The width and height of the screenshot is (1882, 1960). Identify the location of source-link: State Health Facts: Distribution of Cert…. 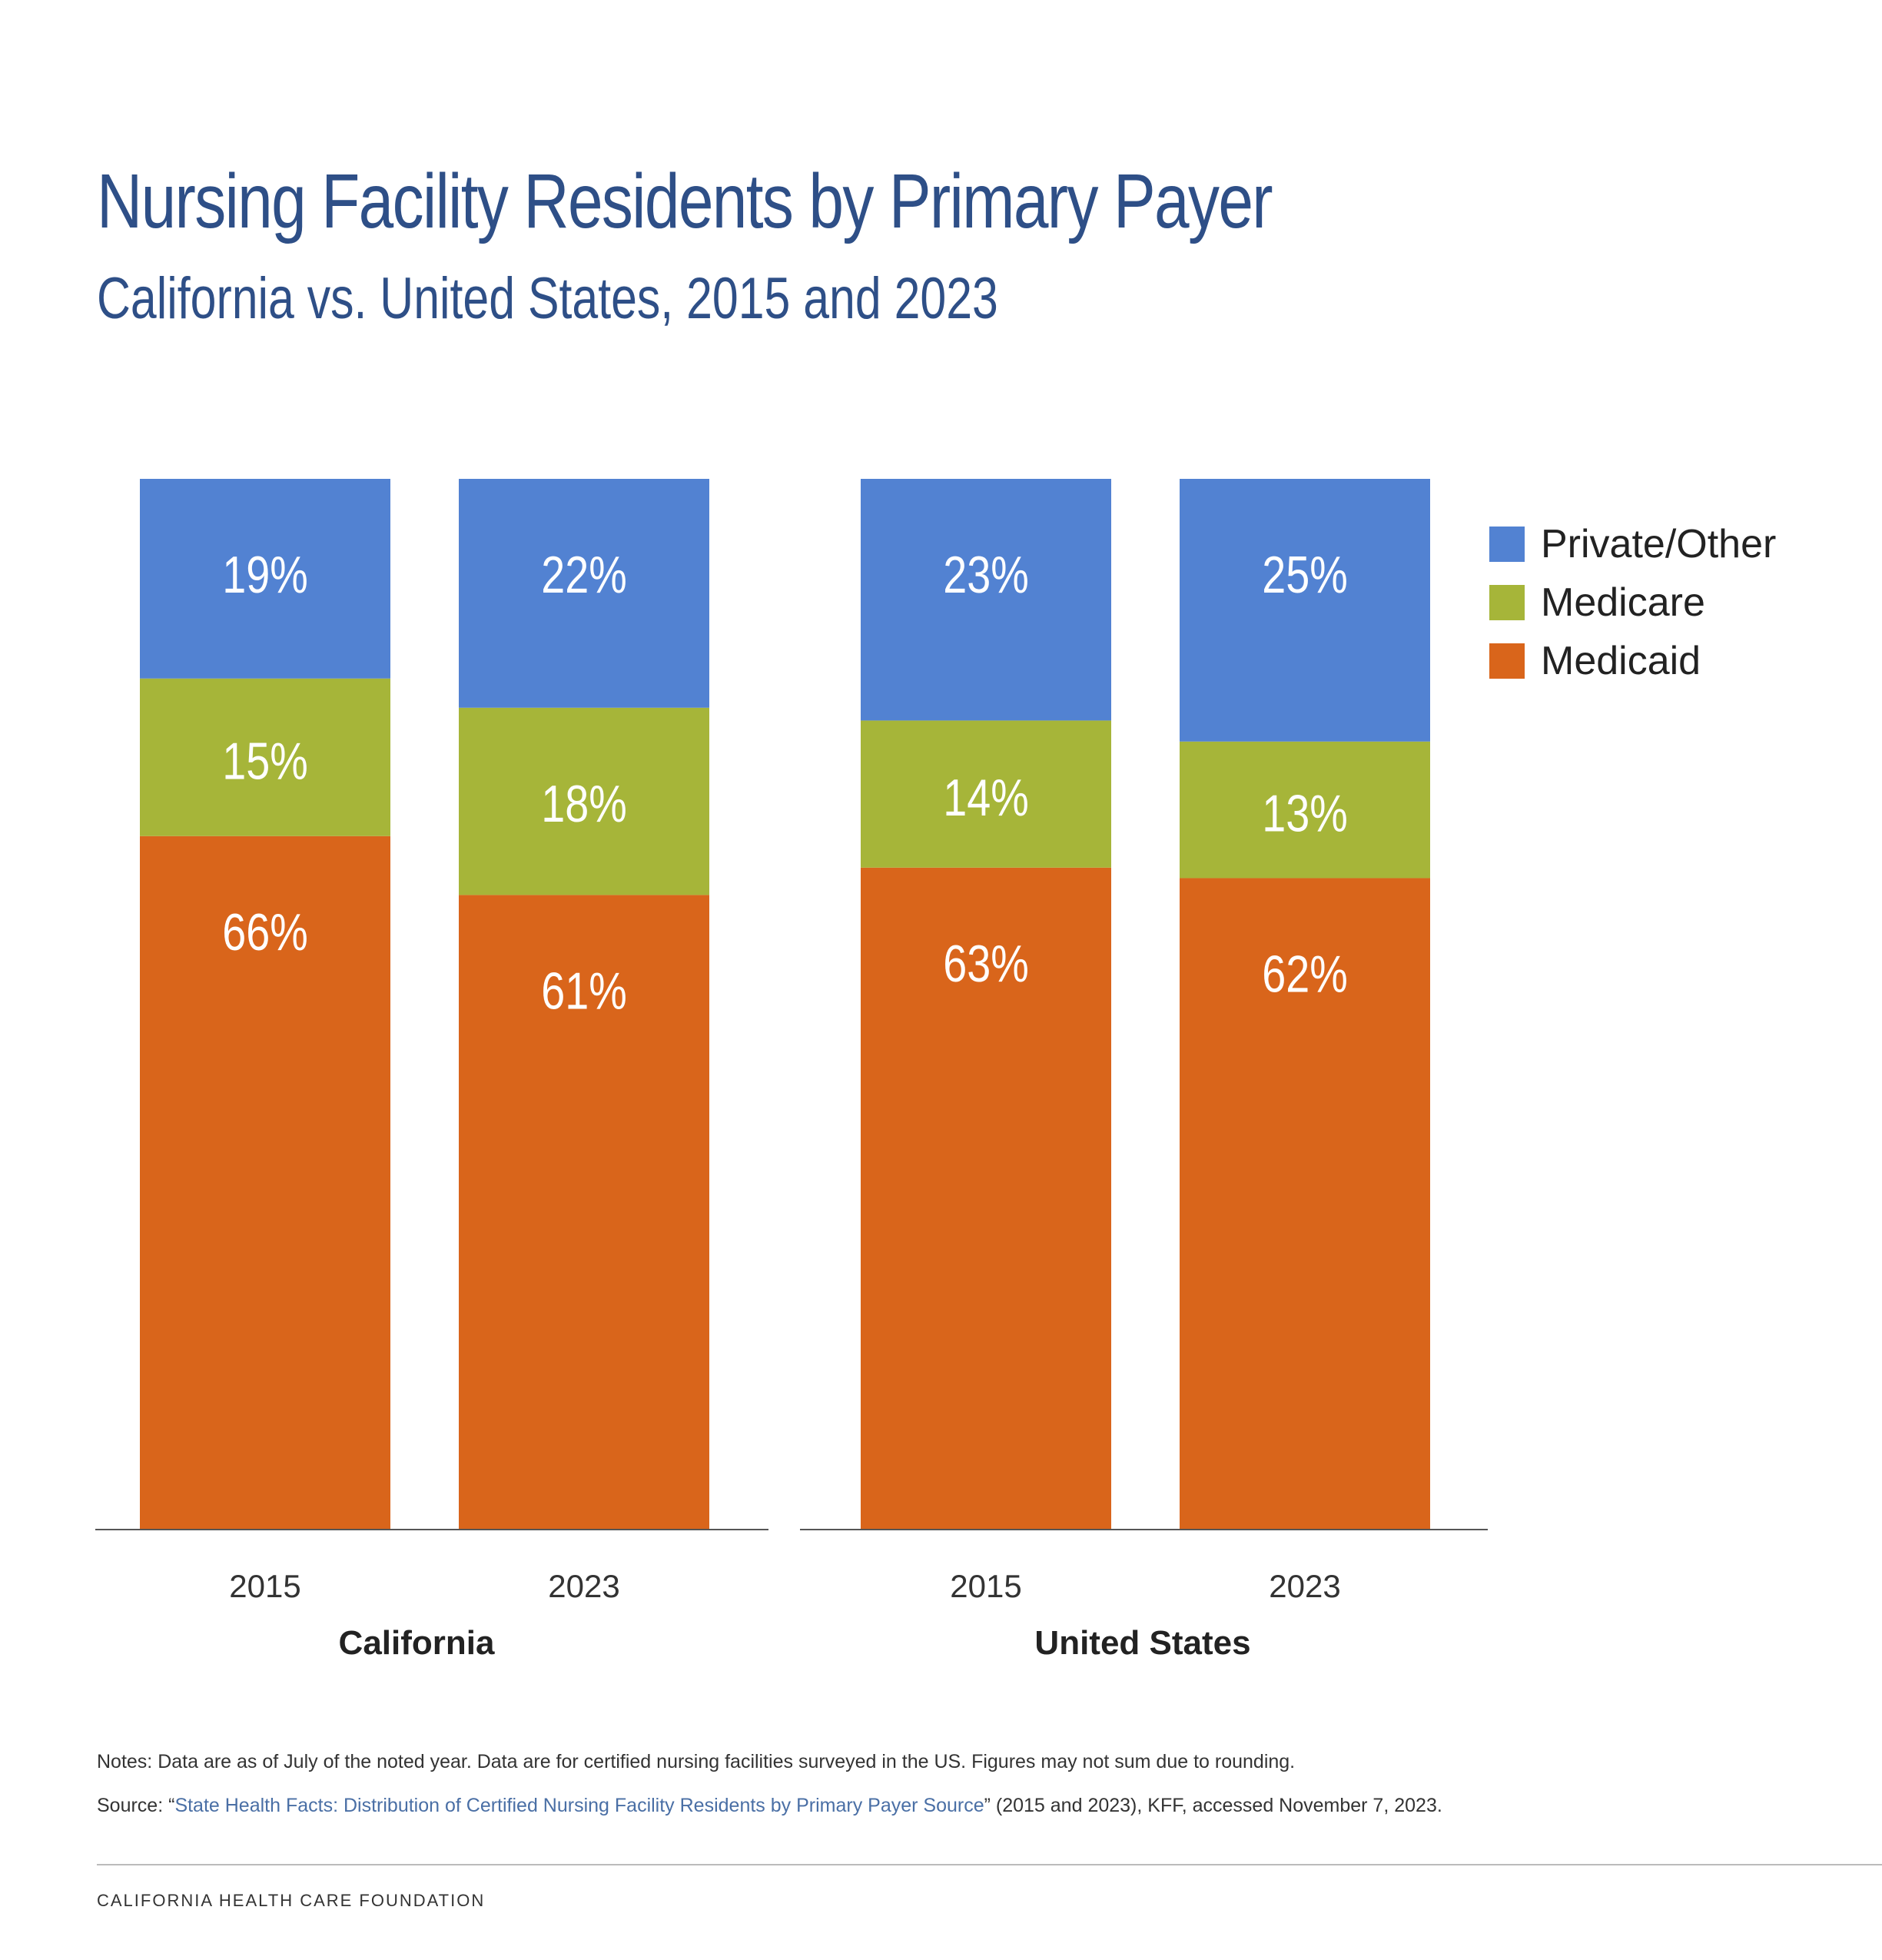
(579, 1805).